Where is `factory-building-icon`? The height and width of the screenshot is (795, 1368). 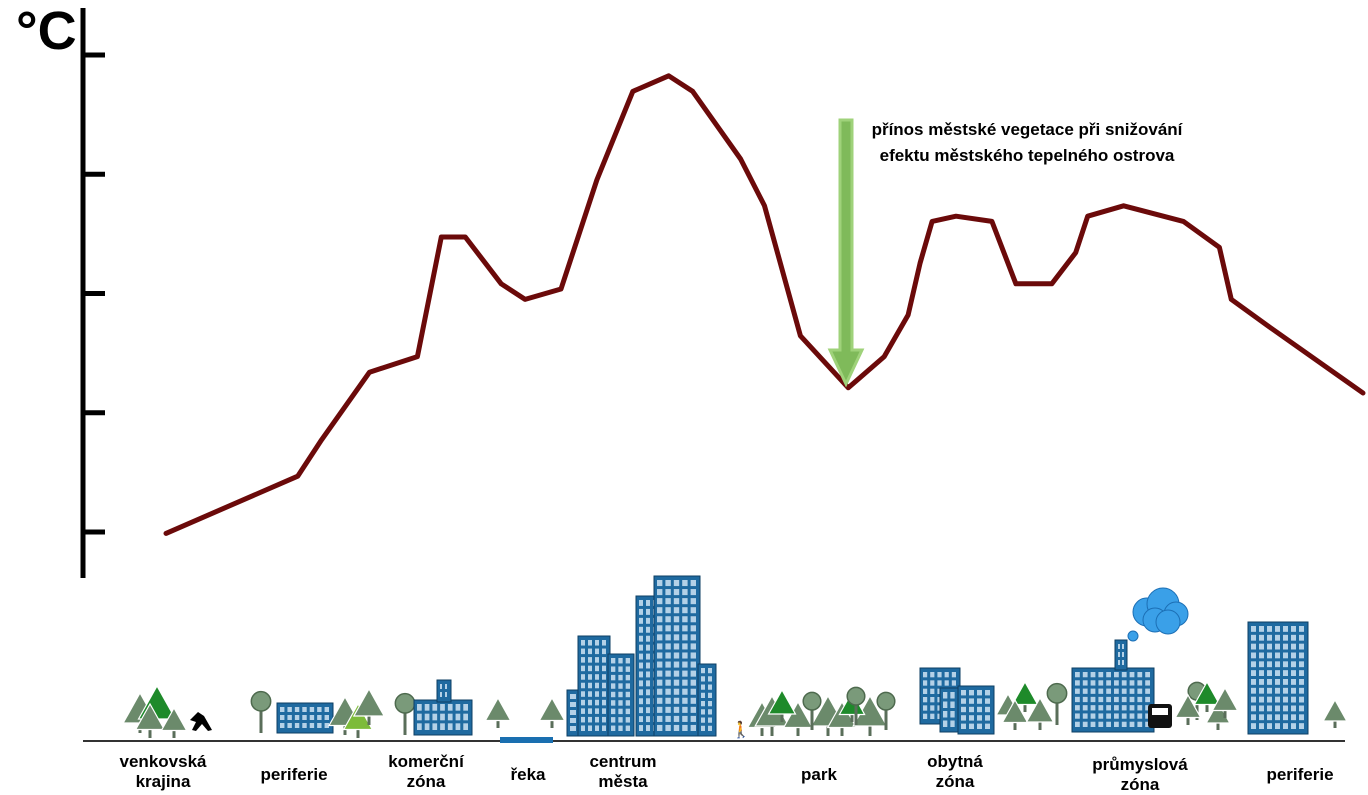
factory-building-icon is located at coordinates (443, 717).